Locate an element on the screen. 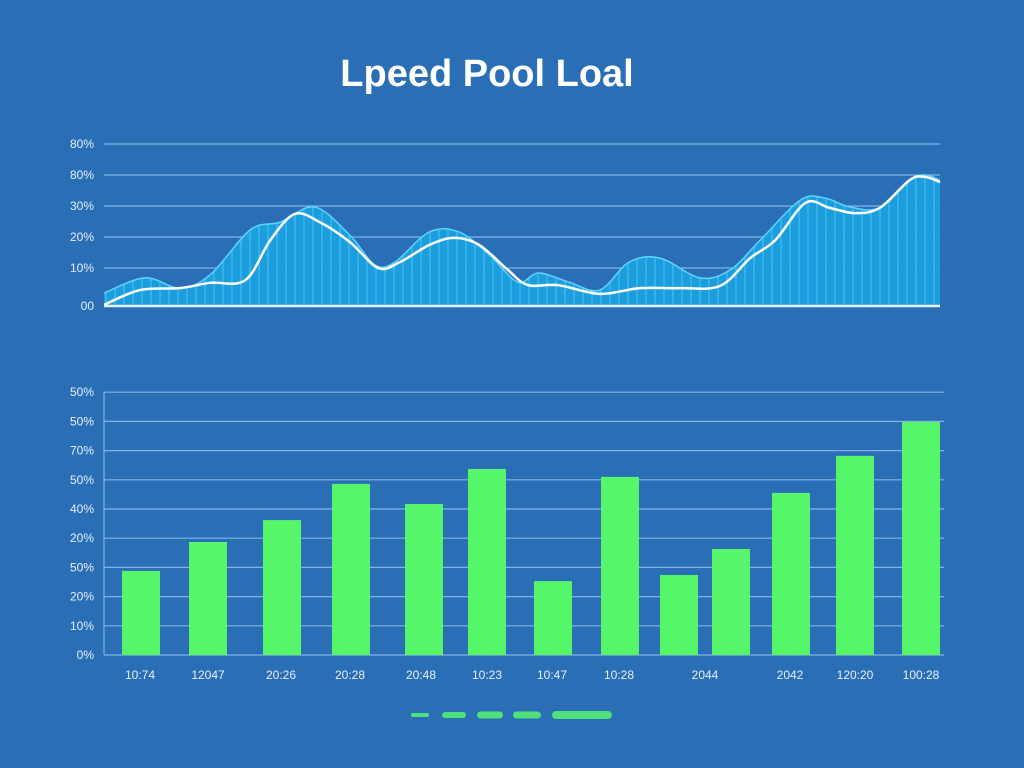  line-series is located at coordinates (522, 241).